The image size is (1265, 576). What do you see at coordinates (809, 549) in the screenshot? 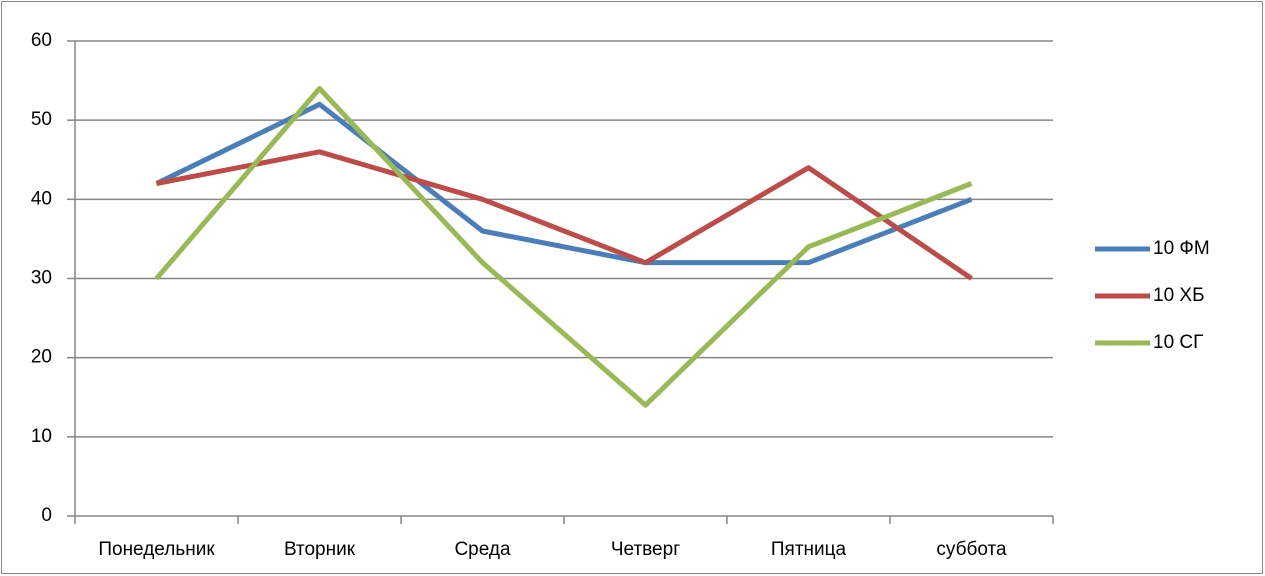
I see `x-tick-label: Пятница` at bounding box center [809, 549].